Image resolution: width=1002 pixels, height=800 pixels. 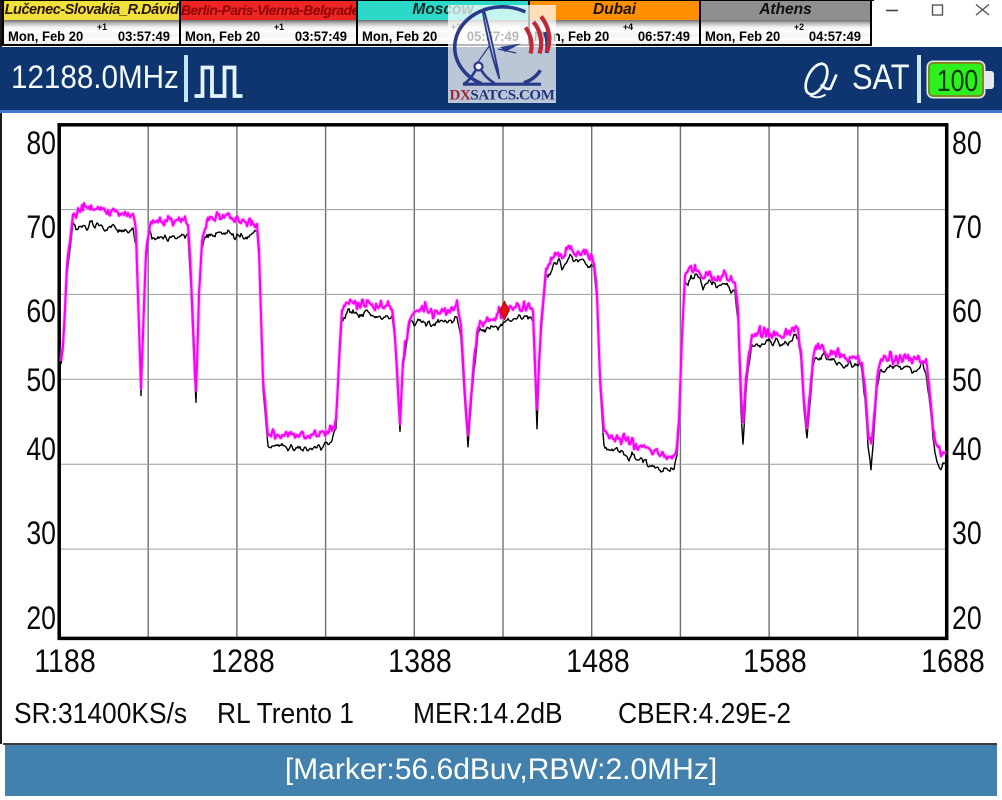 I want to click on svg-text: DXSATCS.COM, so click(x=502, y=96).